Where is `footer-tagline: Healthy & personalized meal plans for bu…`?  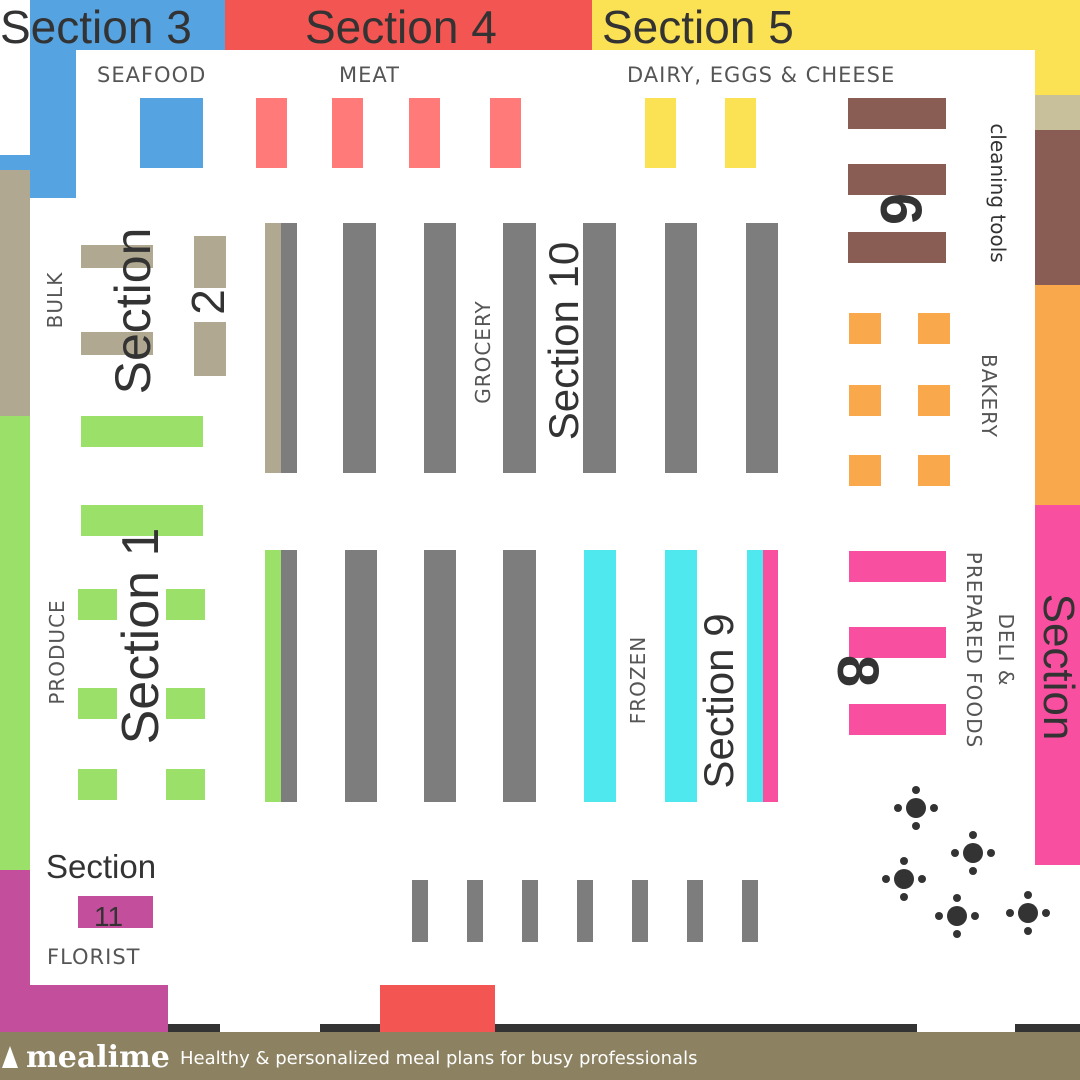
footer-tagline: Healthy & personalized meal plans for bu… is located at coordinates (439, 1058).